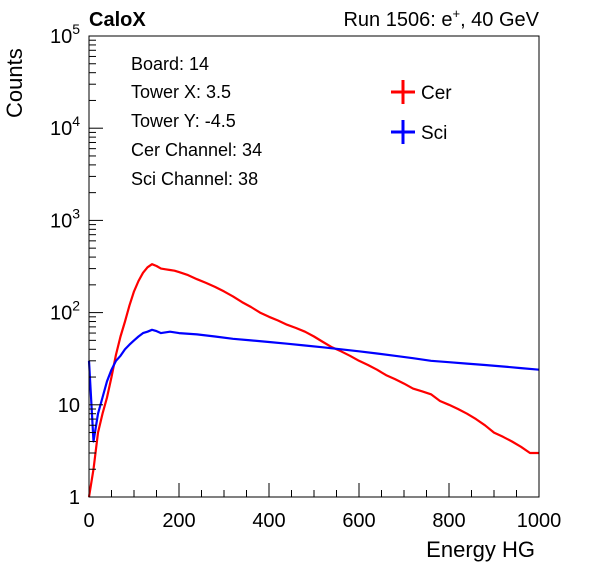 This screenshot has width=596, height=572. I want to click on info-line-tower-y: Tower Y: -4.5, so click(183, 121).